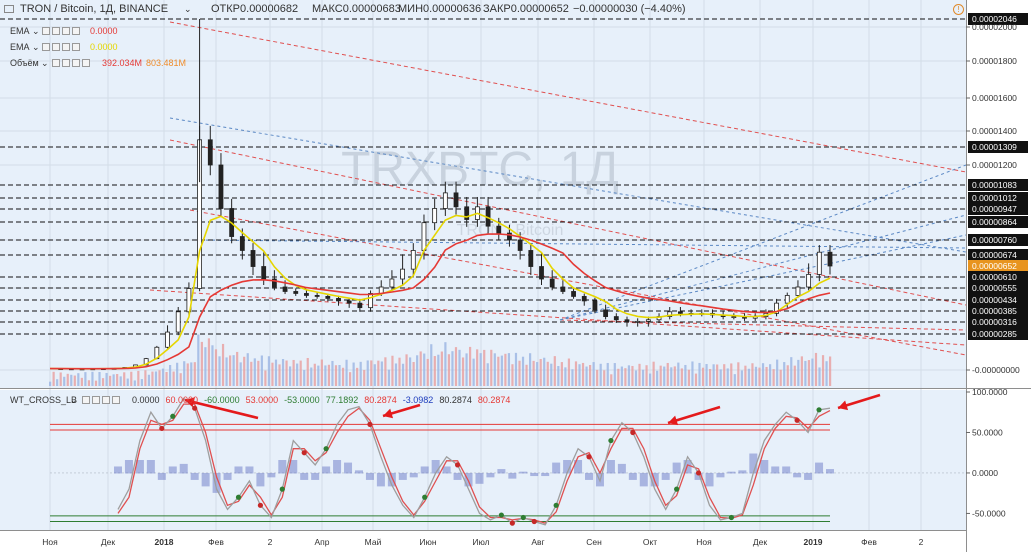 Image resolution: width=1031 pixels, height=557 pixels. What do you see at coordinates (9, 9) in the screenshot?
I see `collapse-icon` at bounding box center [9, 9].